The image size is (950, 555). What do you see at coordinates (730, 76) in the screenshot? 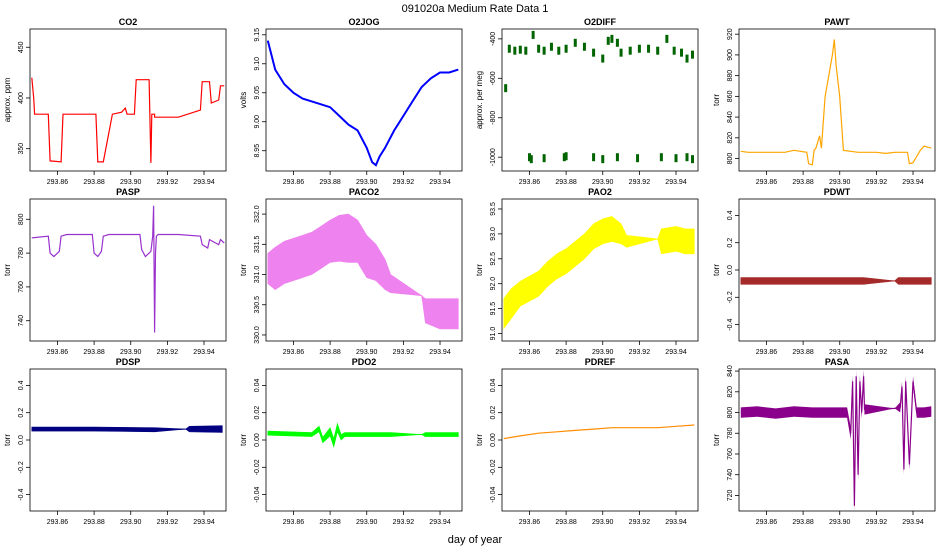
I see `y-tick-label: 880` at bounding box center [730, 76].